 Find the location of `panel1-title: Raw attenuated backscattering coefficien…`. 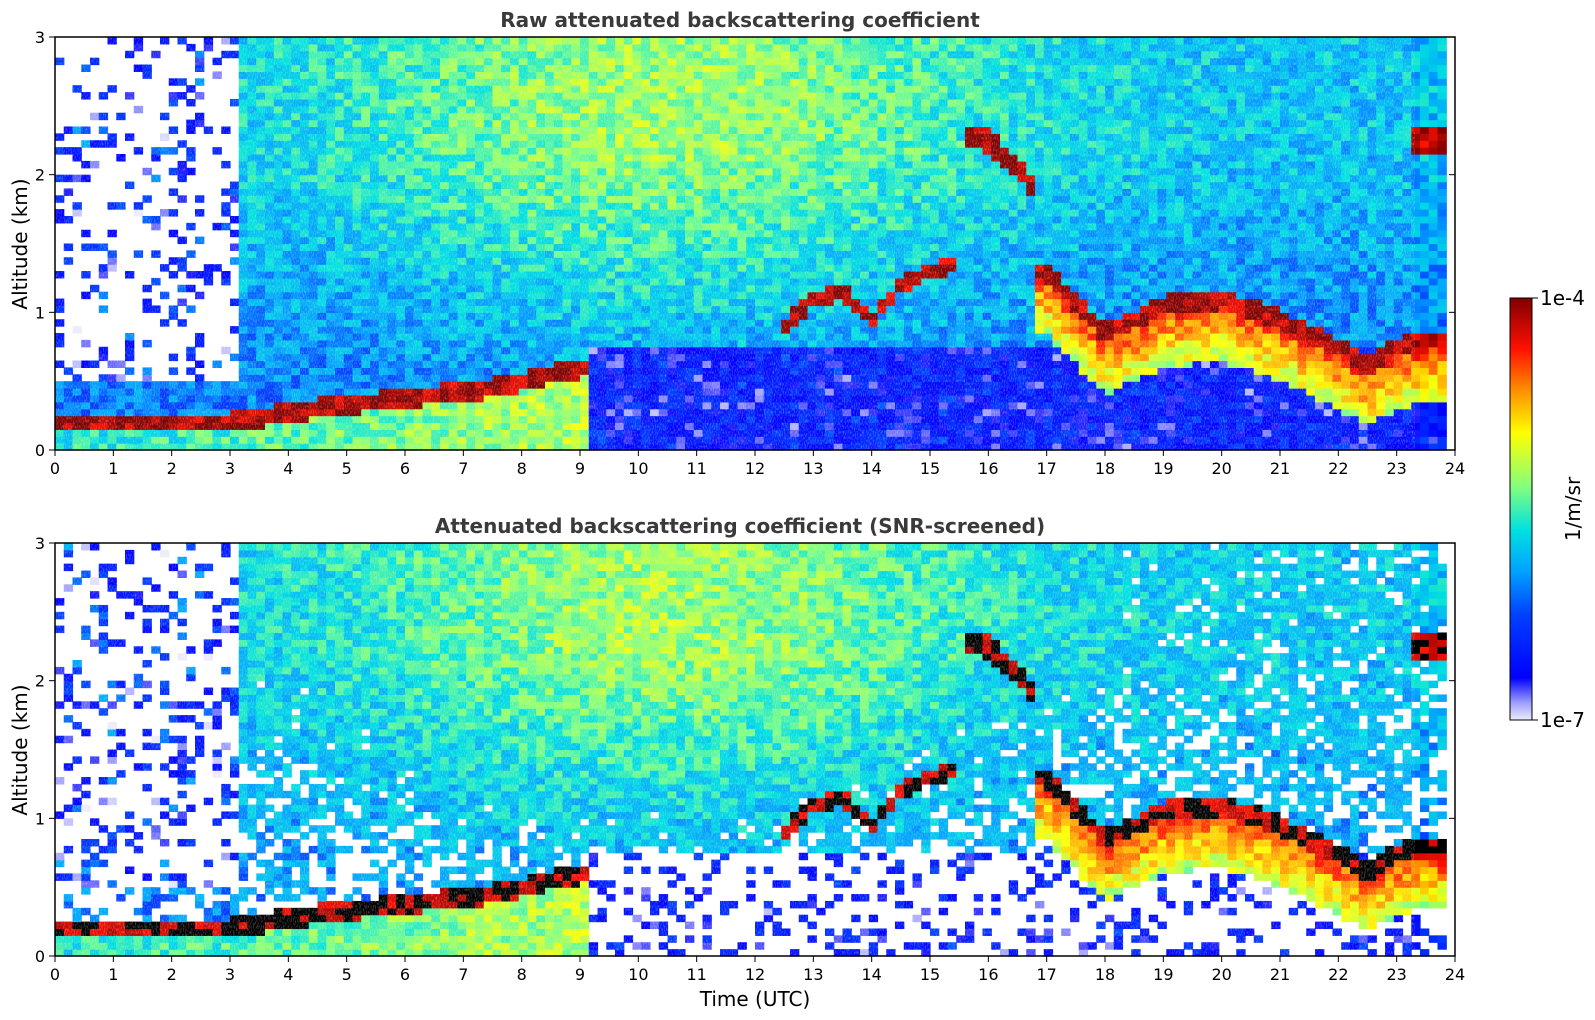

panel1-title: Raw attenuated backscattering coefficien… is located at coordinates (740, 20).